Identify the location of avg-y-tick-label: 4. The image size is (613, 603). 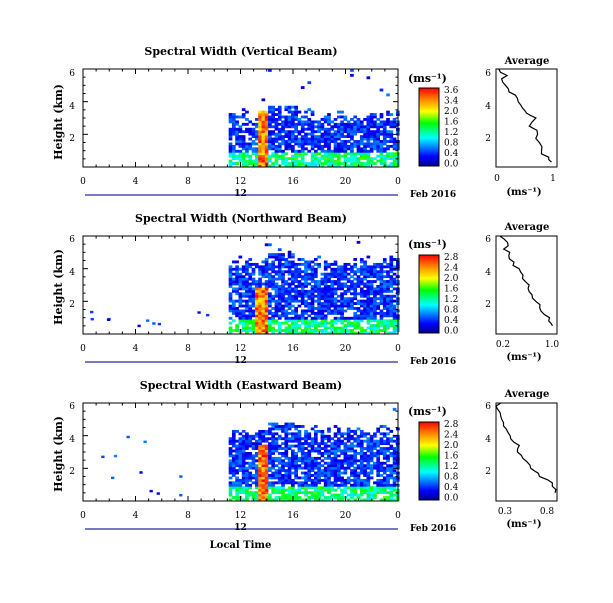
(488, 440).